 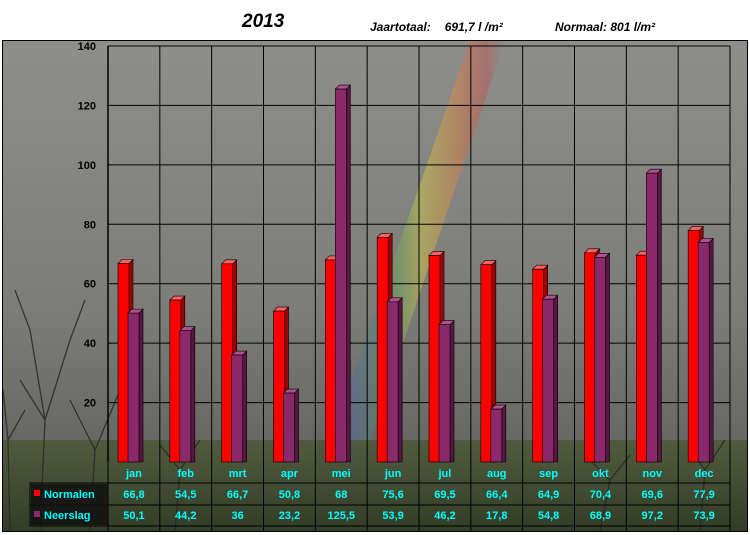 I want to click on annual-total: Jaartotaal: 691,7 l /m², so click(x=436, y=27).